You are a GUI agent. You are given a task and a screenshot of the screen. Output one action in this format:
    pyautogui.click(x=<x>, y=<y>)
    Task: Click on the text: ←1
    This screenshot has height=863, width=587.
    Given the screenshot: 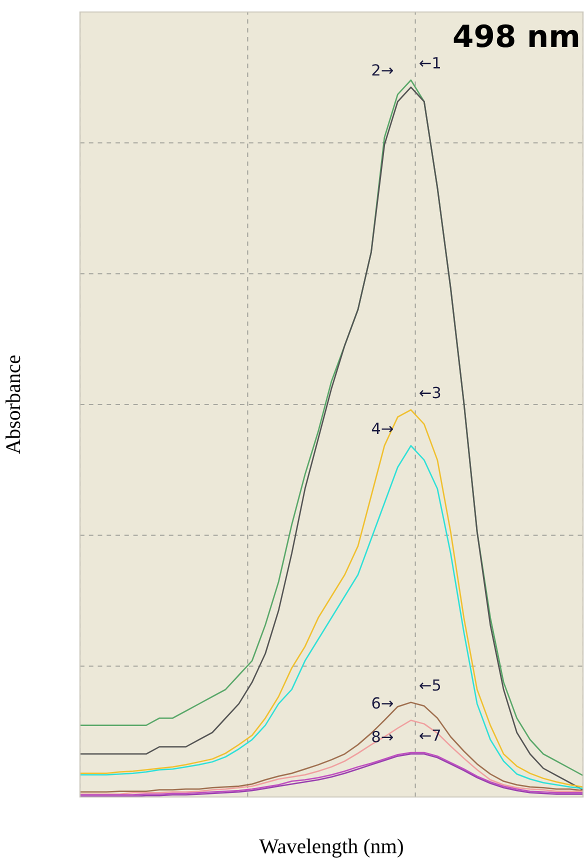 What is the action you would take?
    pyautogui.click(x=430, y=62)
    